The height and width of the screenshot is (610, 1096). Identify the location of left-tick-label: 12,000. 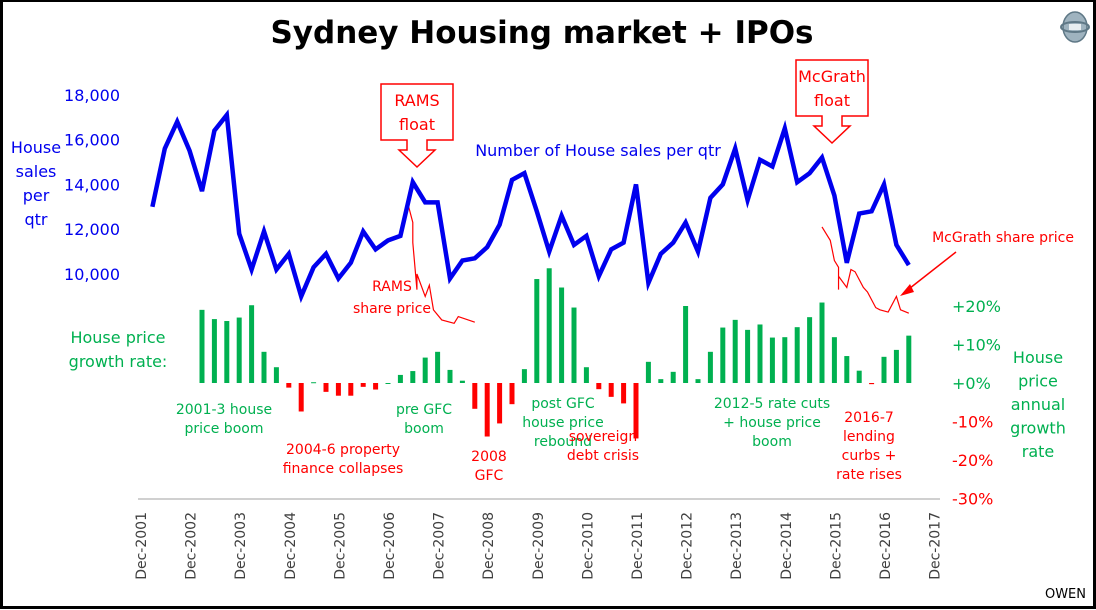
(92, 229).